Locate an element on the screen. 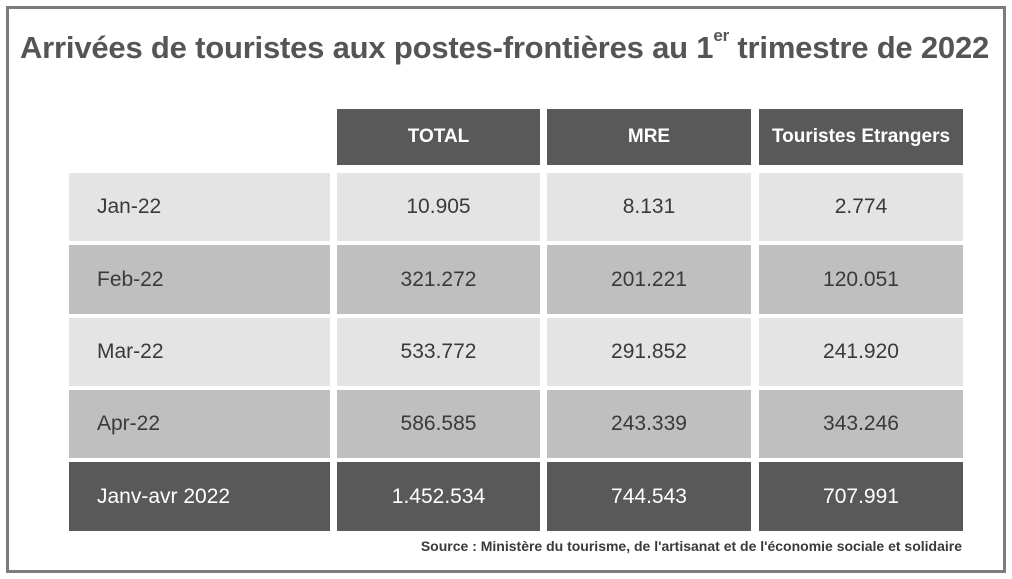 This screenshot has height=579, width=1012. table-cell: 744.543 is located at coordinates (649, 496).